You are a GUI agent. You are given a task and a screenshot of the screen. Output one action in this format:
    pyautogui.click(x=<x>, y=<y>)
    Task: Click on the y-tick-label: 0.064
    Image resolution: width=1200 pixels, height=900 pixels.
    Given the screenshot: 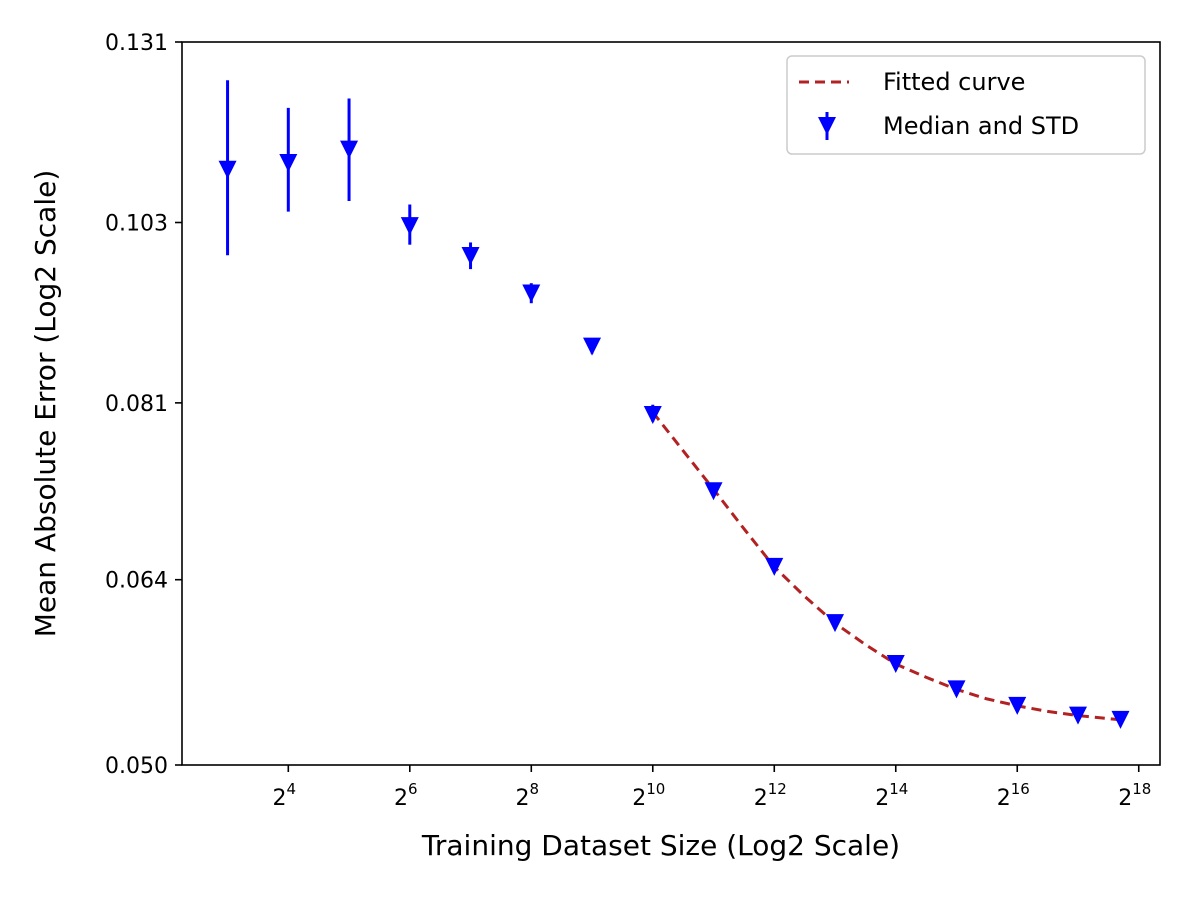 What is the action you would take?
    pyautogui.click(x=136, y=581)
    